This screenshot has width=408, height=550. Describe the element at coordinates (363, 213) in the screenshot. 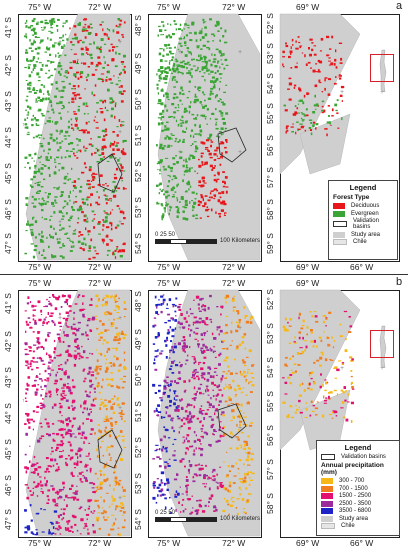

I see `legend-item: Evergreen` at that location.